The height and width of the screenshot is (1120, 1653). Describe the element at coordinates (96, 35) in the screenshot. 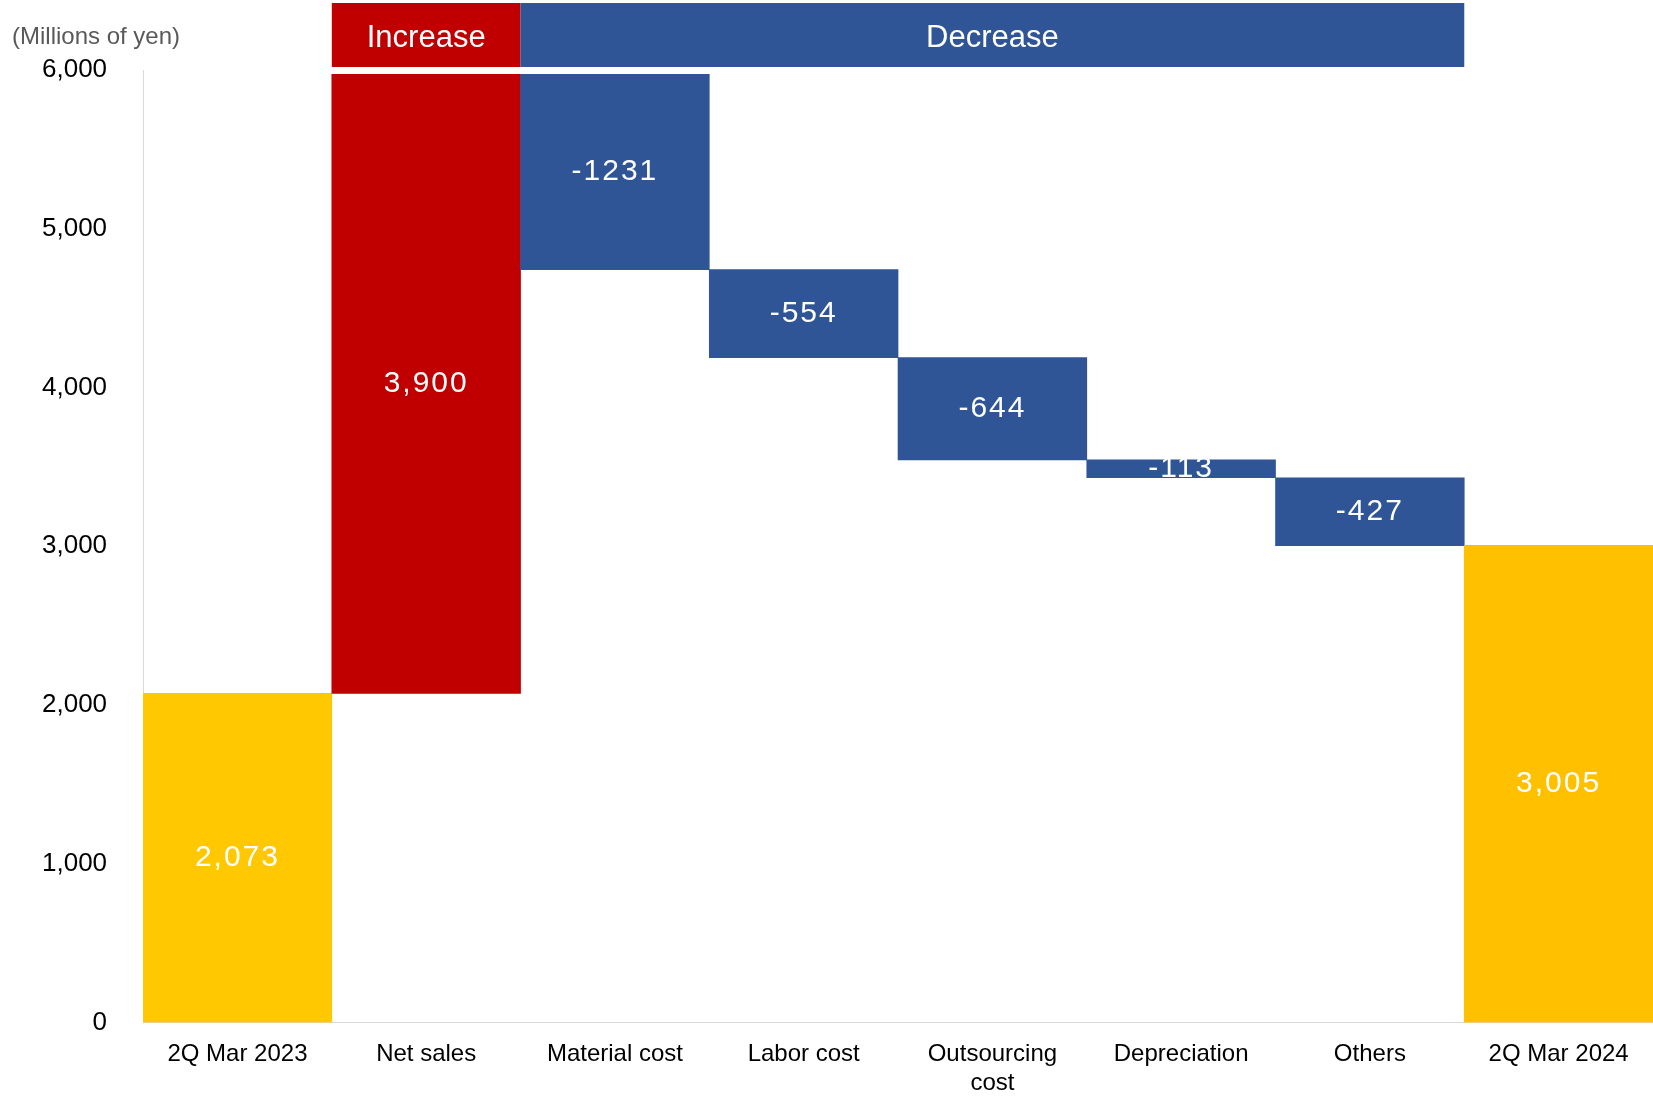

I see `y-axis-title: (Millions of yen)` at that location.